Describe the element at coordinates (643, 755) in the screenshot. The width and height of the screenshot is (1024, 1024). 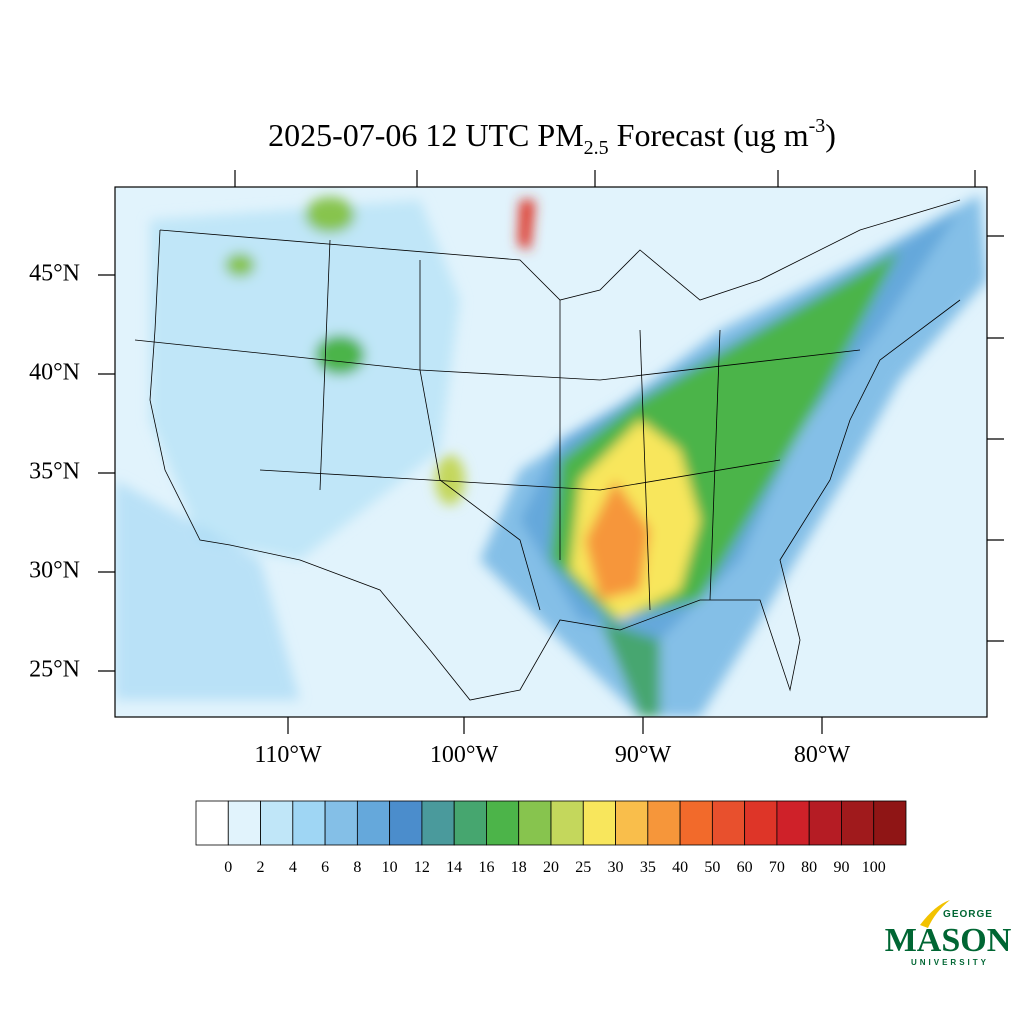
I see `longitude-label: 90°W` at that location.